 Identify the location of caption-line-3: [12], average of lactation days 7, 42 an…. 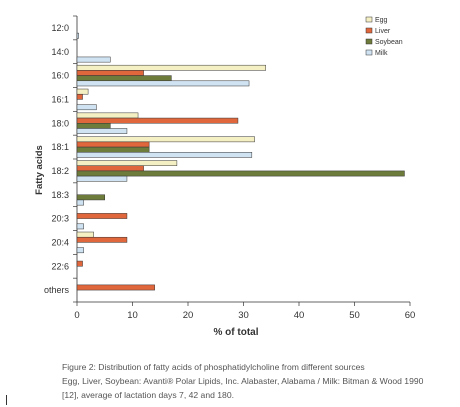
(148, 395).